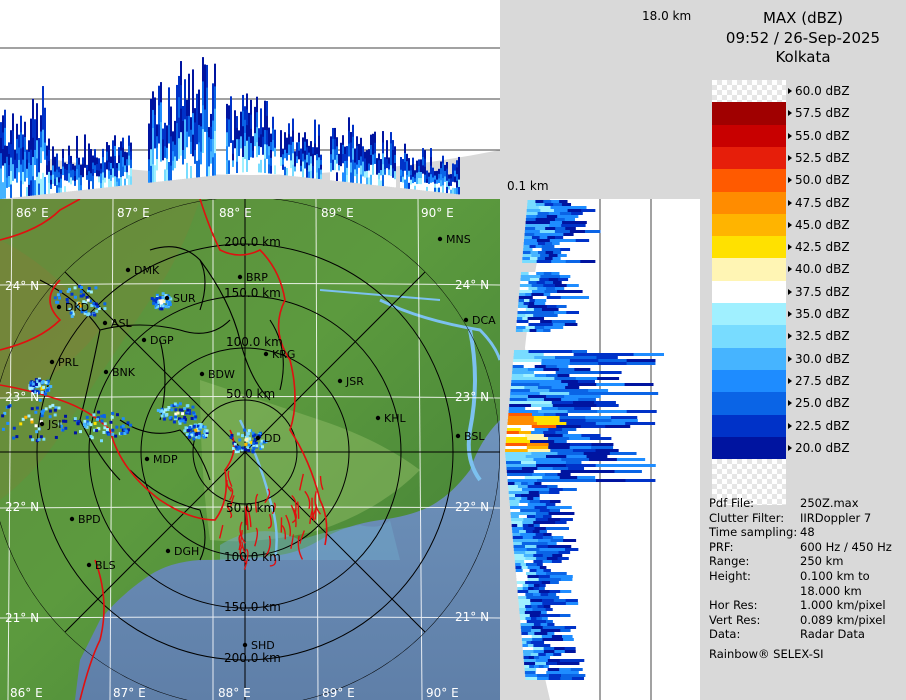  What do you see at coordinates (819, 136) in the screenshot?
I see `legend-label: 55.0 dBZ` at bounding box center [819, 136].